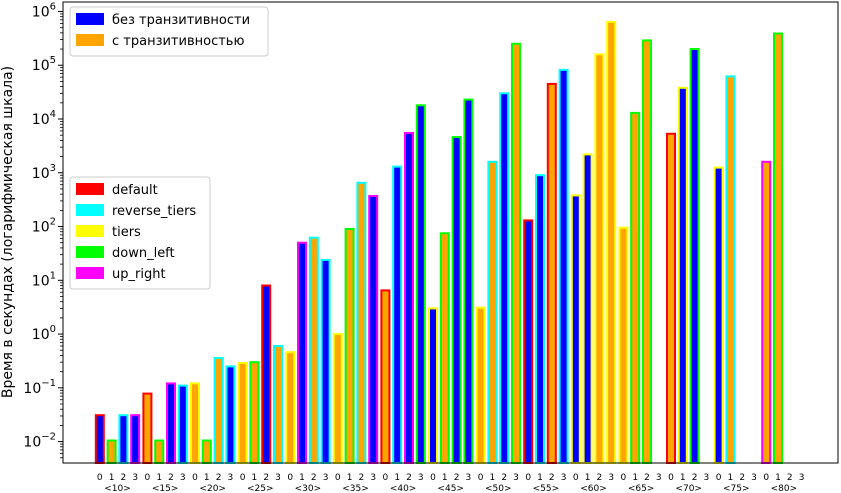 The width and height of the screenshot is (841, 493). What do you see at coordinates (784, 488) in the screenshot?
I see `x-group-label: <80>` at bounding box center [784, 488].